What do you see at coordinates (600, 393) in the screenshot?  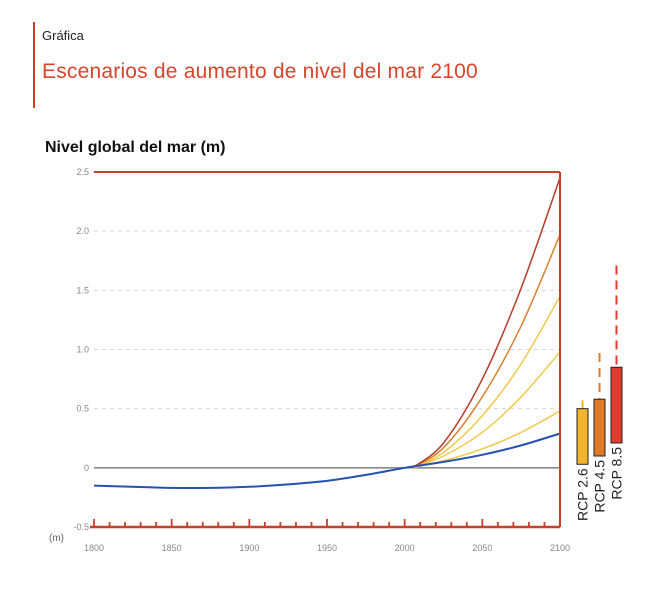 I see `rcp-ranges: RCP 2.6 RCP 4.5 RCP 8.5` at bounding box center [600, 393].